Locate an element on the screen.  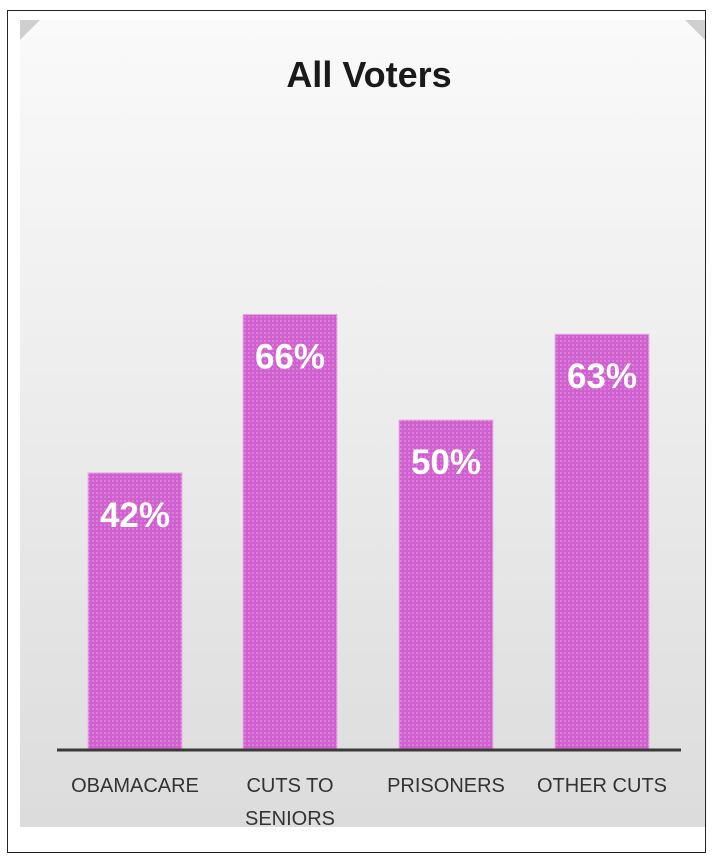
corner-fold-left is located at coordinates (30, 30).